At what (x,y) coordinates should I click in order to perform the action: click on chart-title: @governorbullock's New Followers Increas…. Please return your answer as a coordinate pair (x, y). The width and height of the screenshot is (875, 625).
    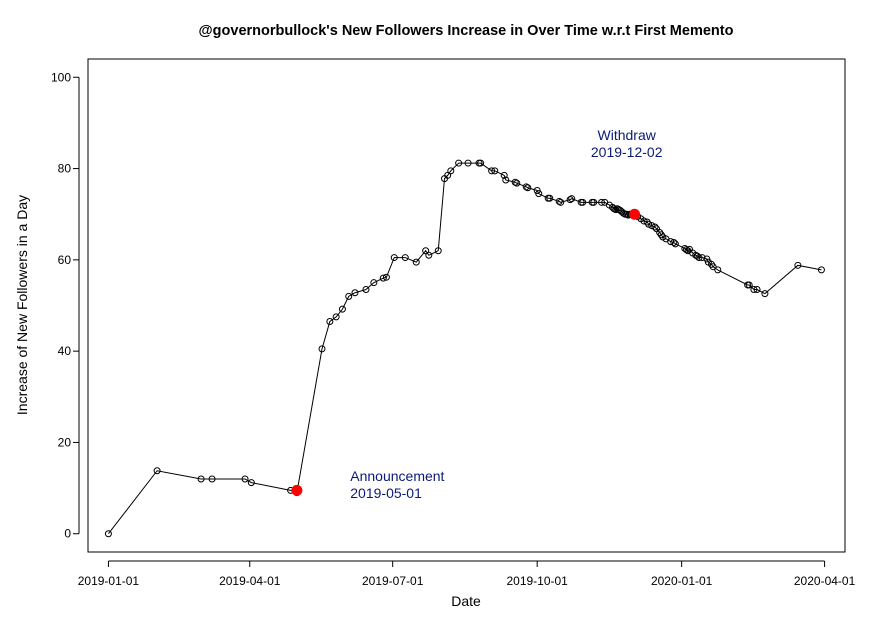
    Looking at the image, I should click on (466, 31).